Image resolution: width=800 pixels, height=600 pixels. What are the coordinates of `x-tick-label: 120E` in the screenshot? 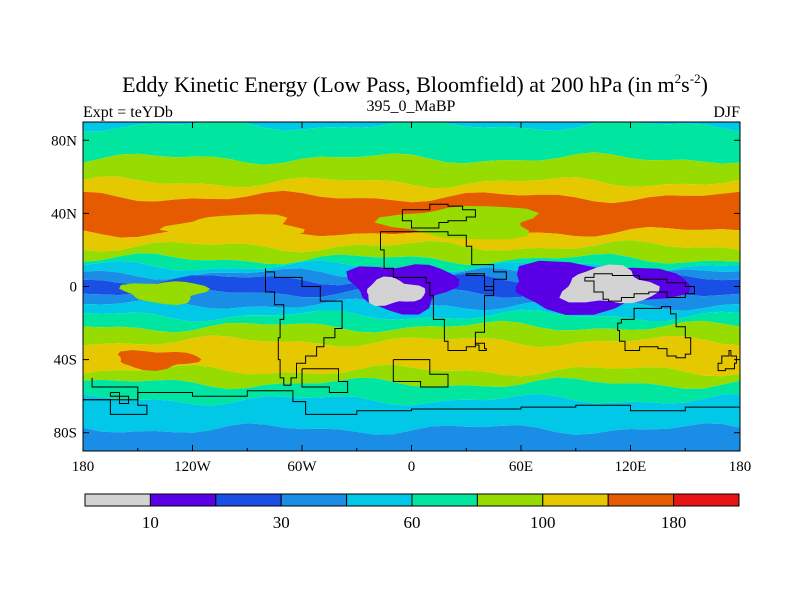 It's located at (631, 467).